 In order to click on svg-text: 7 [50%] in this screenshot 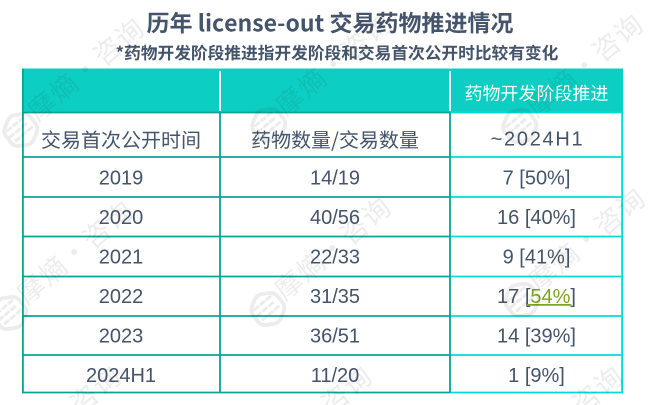, I will do `click(537, 179)`.